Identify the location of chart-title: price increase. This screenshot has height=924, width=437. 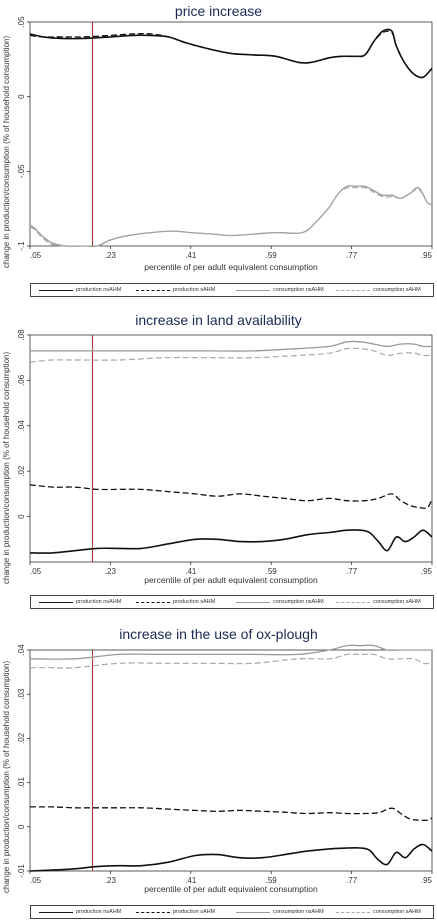
(218, 11).